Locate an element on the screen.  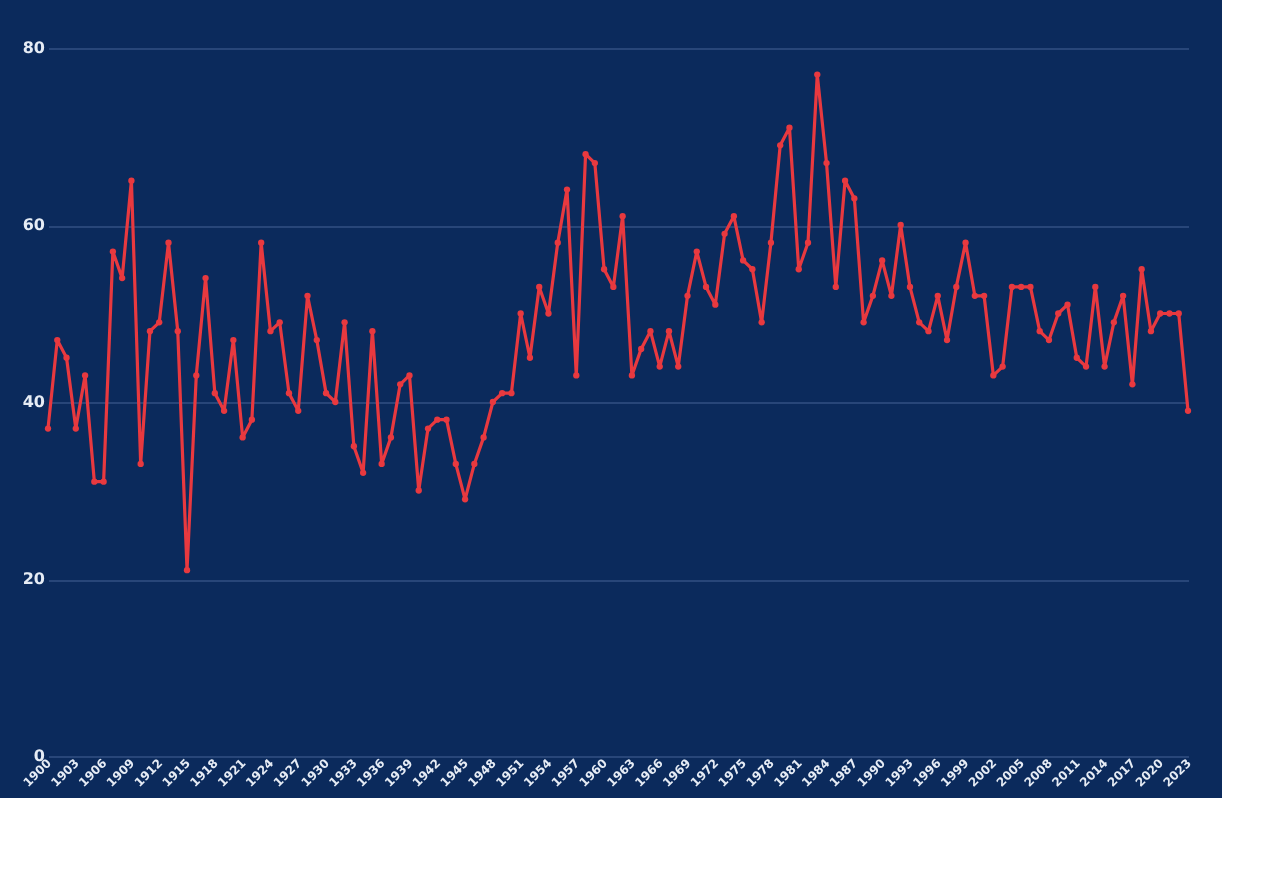
y-tick-label: 60 is located at coordinates (34, 225).